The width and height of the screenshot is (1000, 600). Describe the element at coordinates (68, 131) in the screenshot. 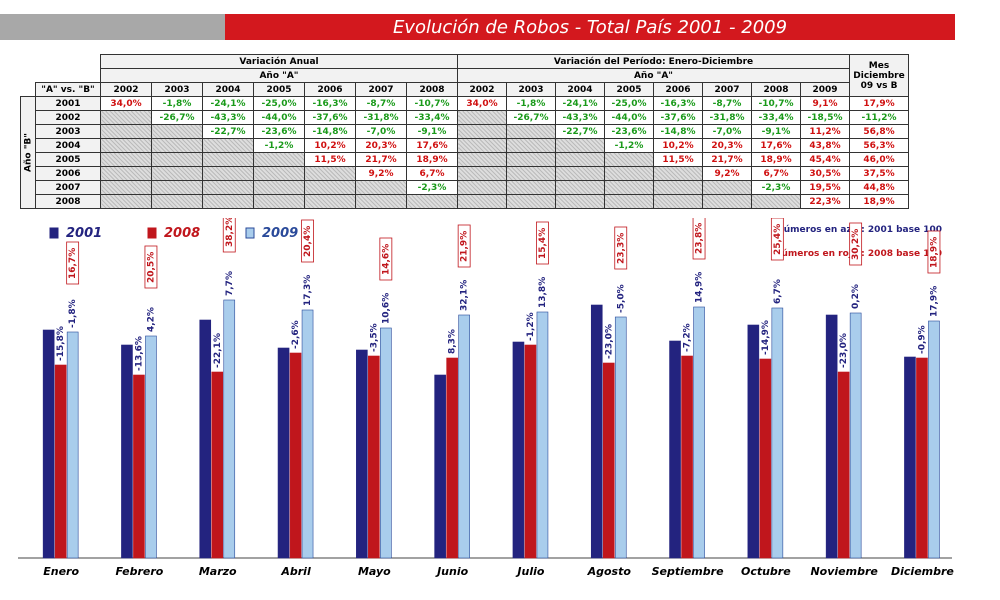

I see `row-year: 2003` at that location.